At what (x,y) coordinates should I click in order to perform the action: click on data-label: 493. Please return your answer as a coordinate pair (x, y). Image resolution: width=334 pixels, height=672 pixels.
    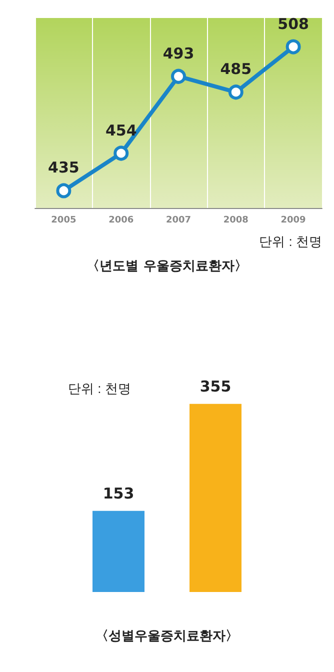
    Looking at the image, I should click on (178, 53).